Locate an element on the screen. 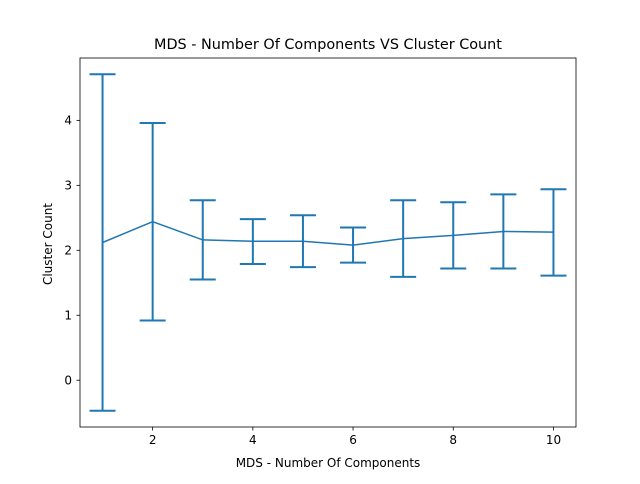 Image resolution: width=640 pixels, height=484 pixels. y-tick-label: 3 is located at coordinates (68, 186).